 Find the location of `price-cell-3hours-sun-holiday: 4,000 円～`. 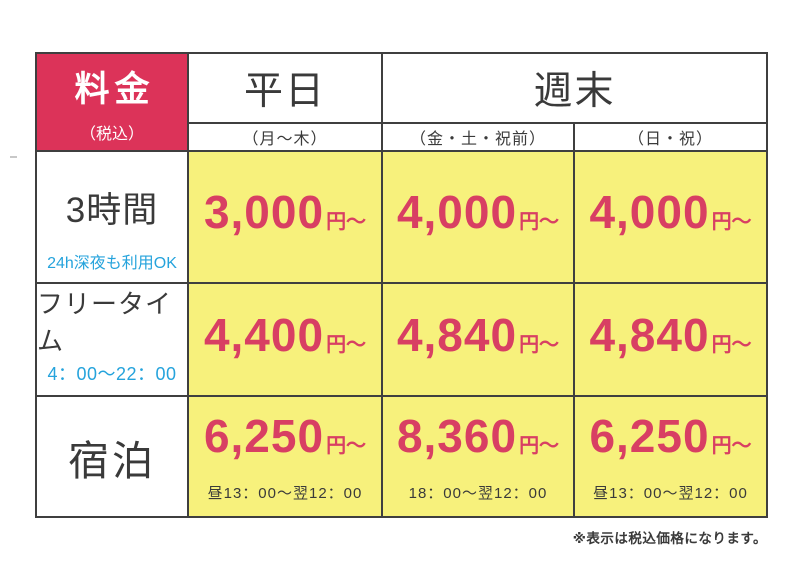

price-cell-3hours-sun-holiday: 4,000 円～ is located at coordinates (670, 217).